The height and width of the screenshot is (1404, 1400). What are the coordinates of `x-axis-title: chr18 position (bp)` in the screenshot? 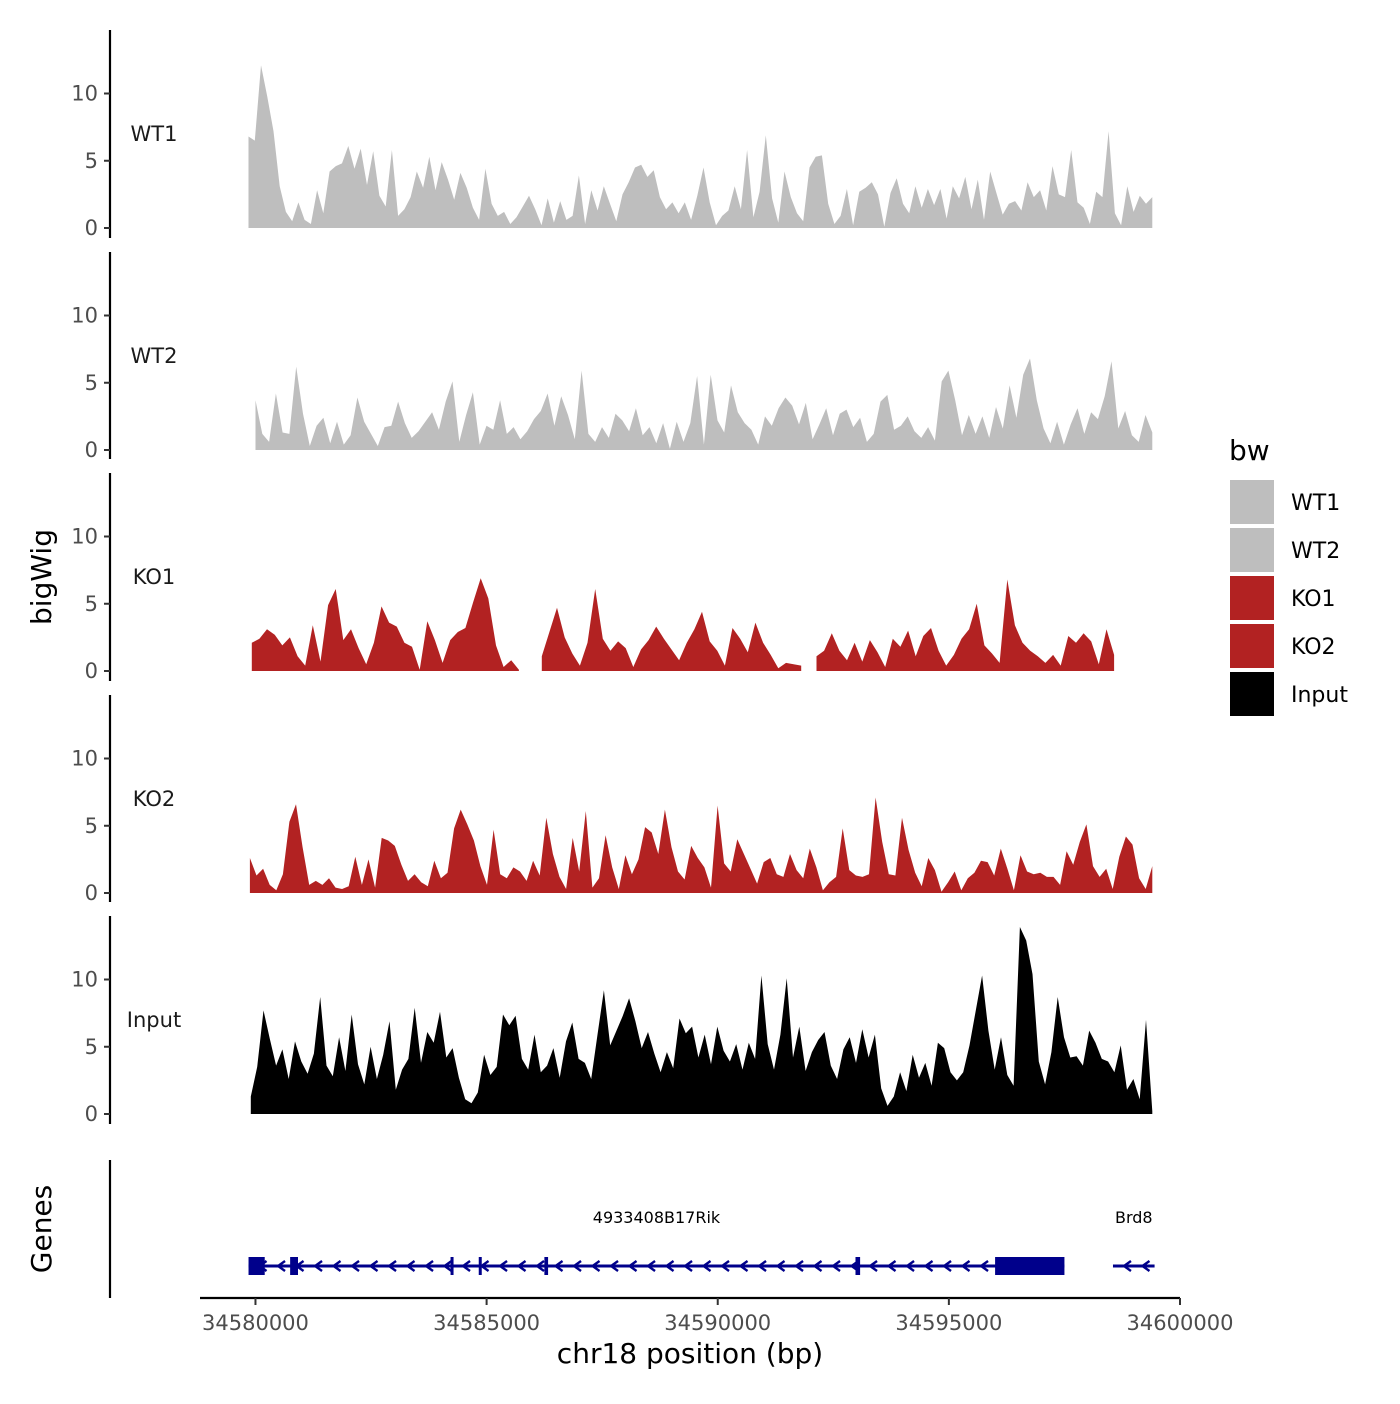 It's located at (690, 1353).